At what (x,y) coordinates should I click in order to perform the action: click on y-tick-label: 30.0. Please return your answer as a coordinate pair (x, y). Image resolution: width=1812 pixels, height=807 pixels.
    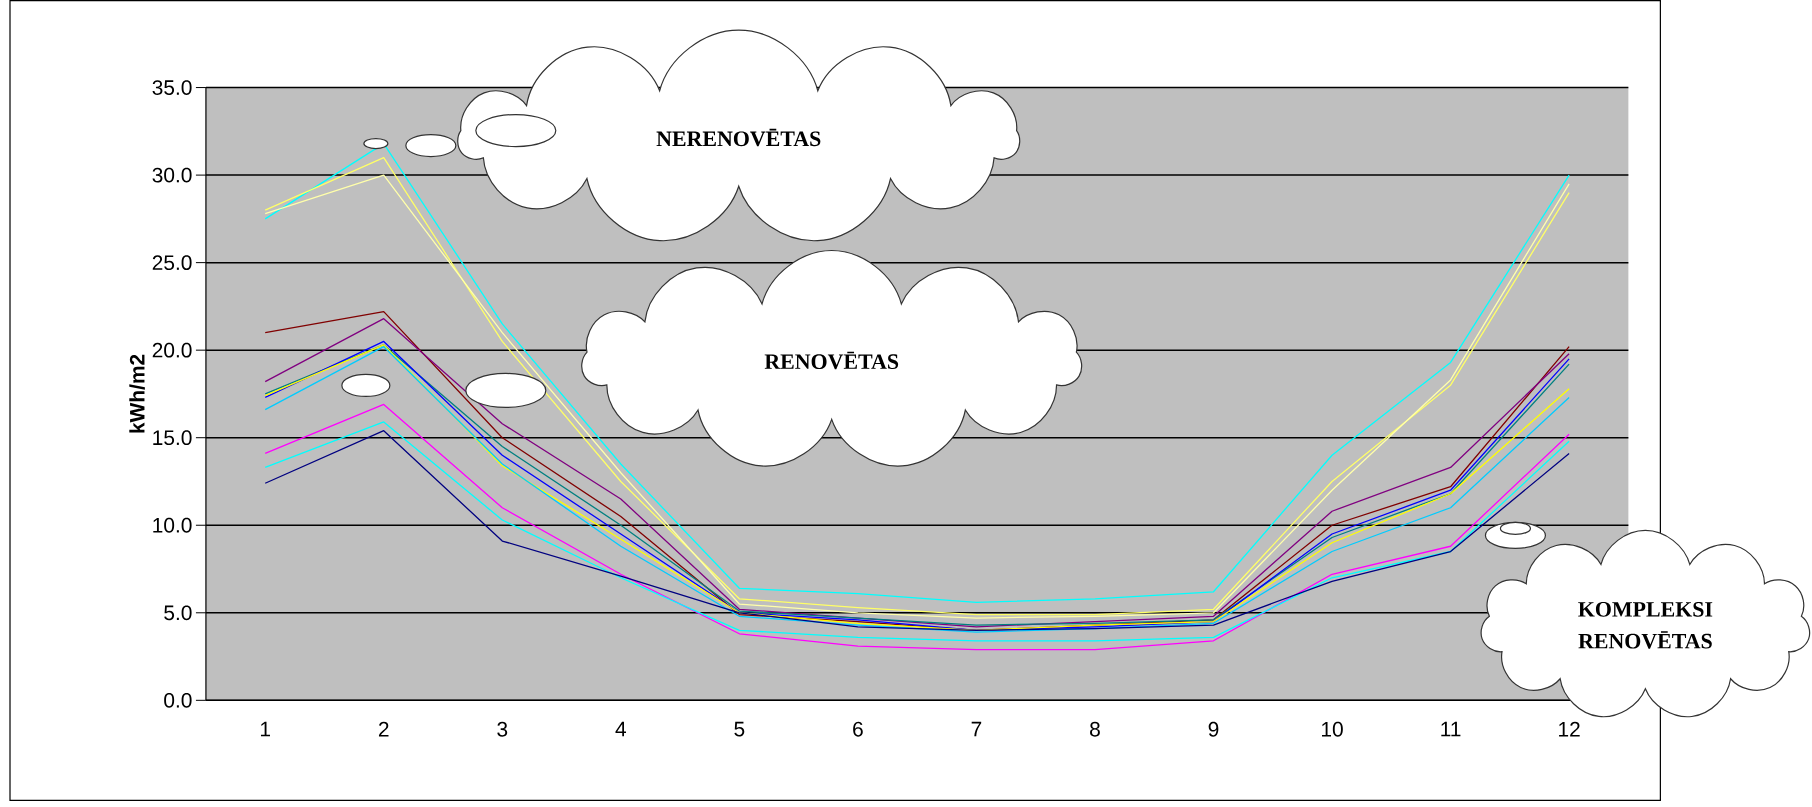
    Looking at the image, I should click on (172, 175).